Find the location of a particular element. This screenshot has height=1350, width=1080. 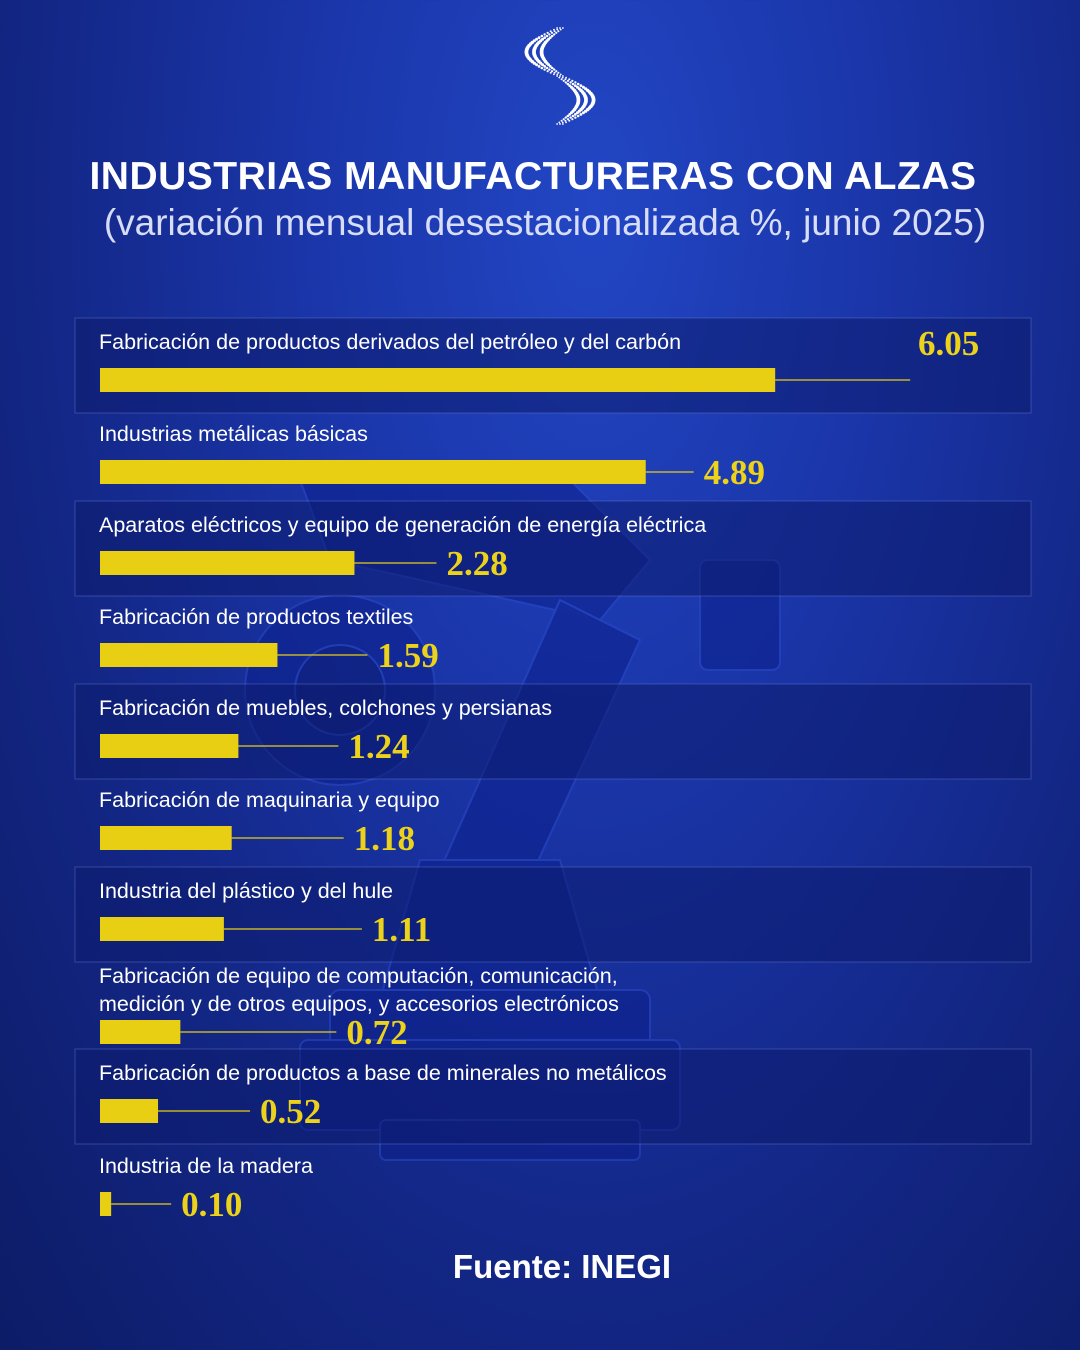

category-label: Industrias metálicas básicas is located at coordinates (233, 434).